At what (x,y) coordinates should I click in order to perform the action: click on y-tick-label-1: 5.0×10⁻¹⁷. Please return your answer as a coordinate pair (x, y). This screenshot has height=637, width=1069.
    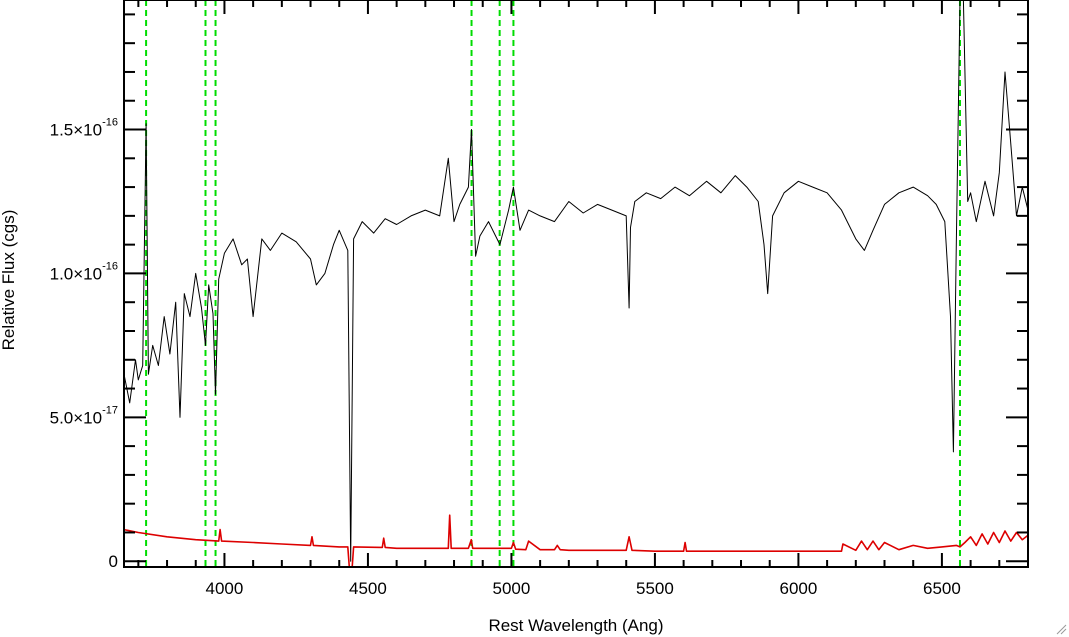
    Looking at the image, I should click on (84, 415).